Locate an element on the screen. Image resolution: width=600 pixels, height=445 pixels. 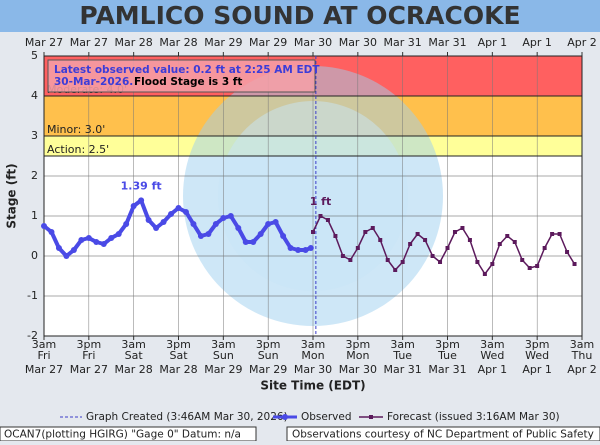
x-tick-day: Sun is located at coordinates (268, 355).